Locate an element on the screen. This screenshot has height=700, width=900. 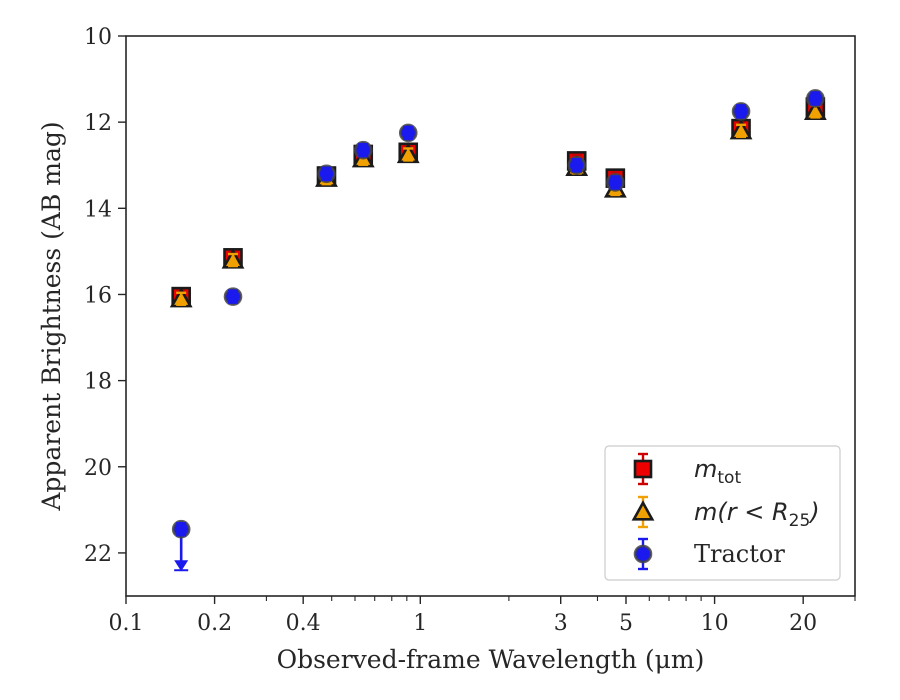
x-tick-label: 0.2 is located at coordinates (214, 623).